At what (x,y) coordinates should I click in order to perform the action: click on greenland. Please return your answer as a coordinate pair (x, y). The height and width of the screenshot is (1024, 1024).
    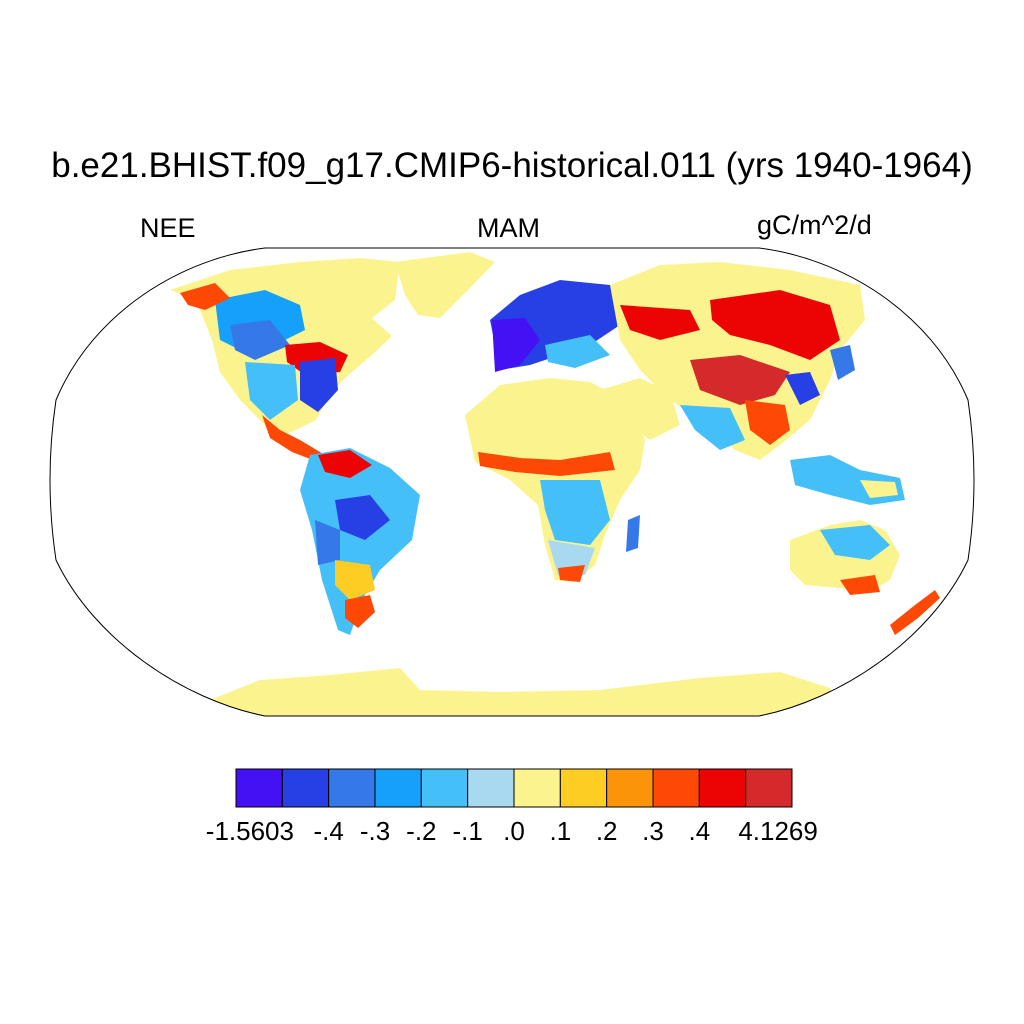
    Looking at the image, I should click on (445, 285).